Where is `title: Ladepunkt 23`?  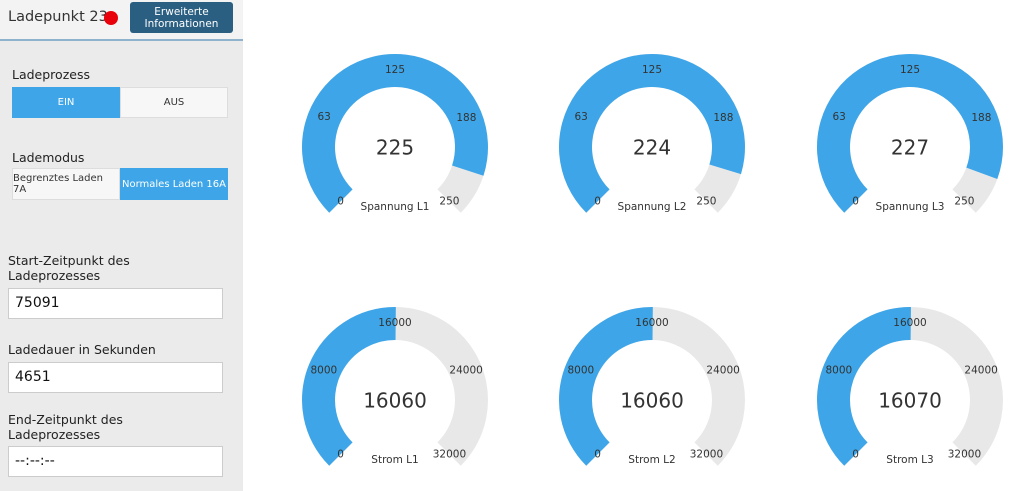 title: Ladepunkt 23 is located at coordinates (58, 17).